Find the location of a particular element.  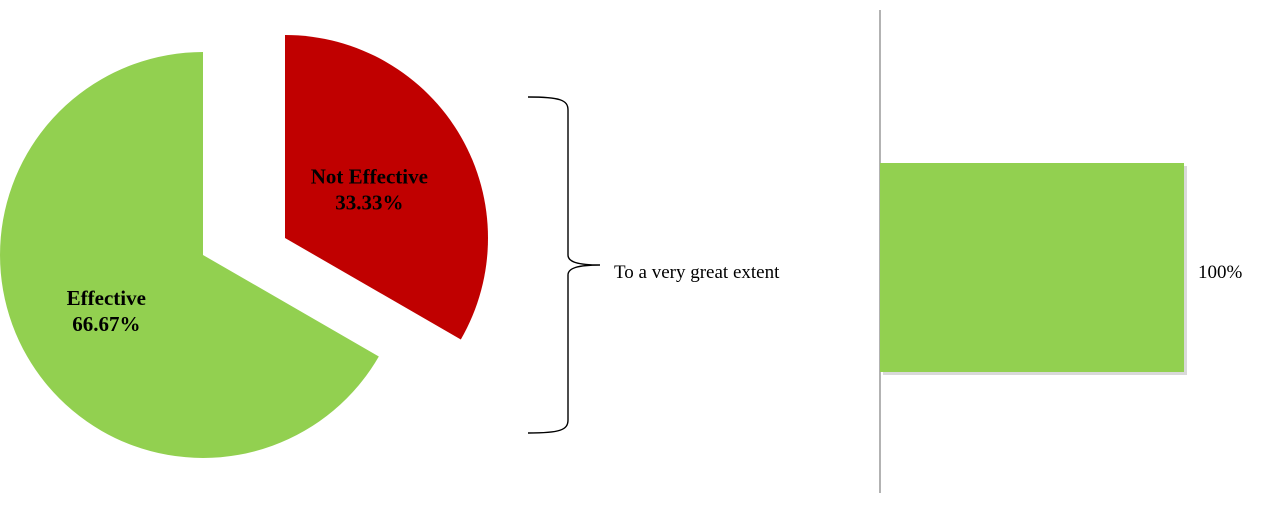

bar-to-a-very-great-extent is located at coordinates (1032, 267).